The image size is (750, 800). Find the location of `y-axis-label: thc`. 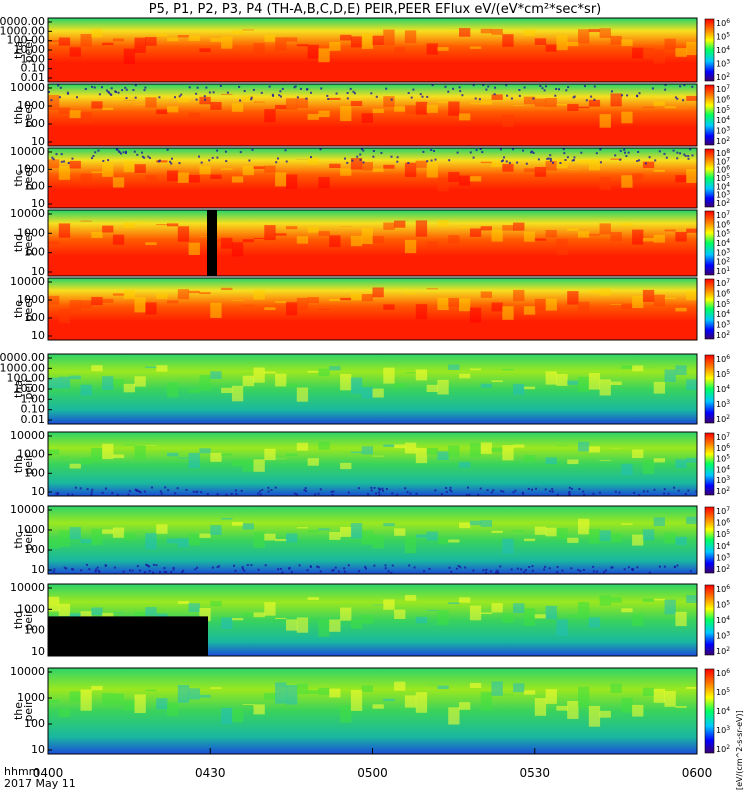

y-axis-label: thc is located at coordinates (18, 539).